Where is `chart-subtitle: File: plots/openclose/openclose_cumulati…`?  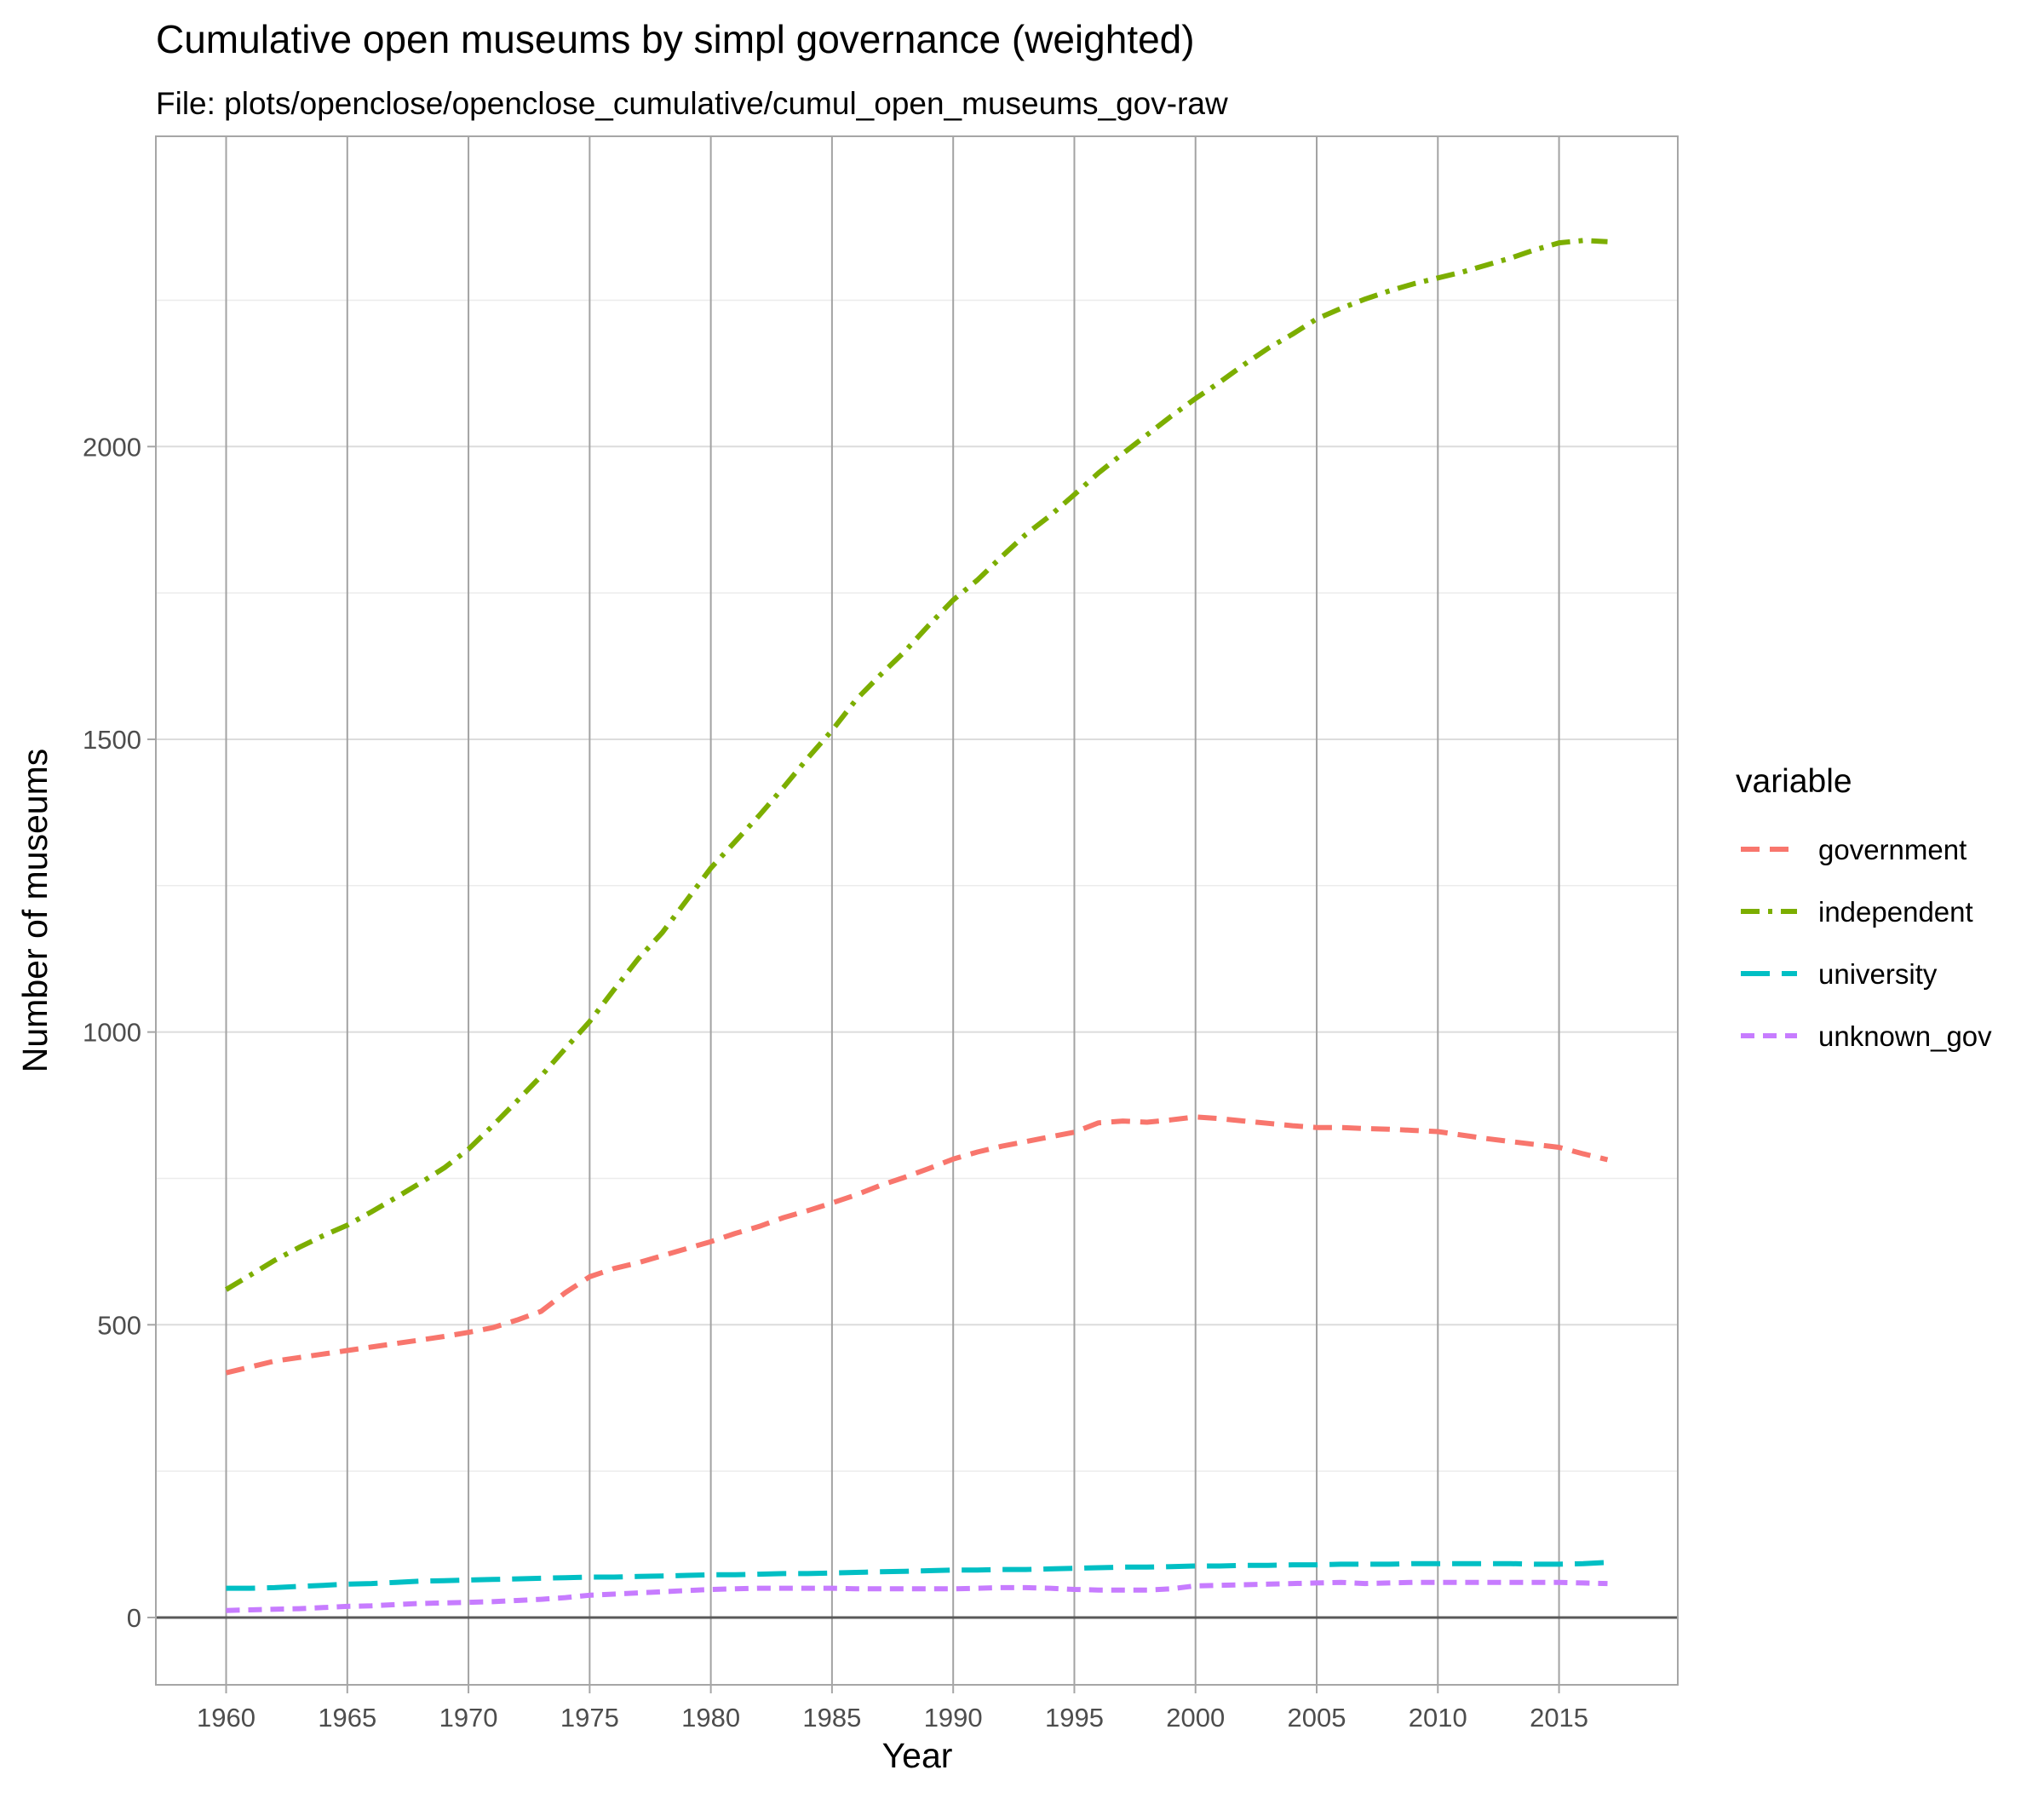 chart-subtitle: File: plots/openclose/openclose_cumulati… is located at coordinates (692, 104).